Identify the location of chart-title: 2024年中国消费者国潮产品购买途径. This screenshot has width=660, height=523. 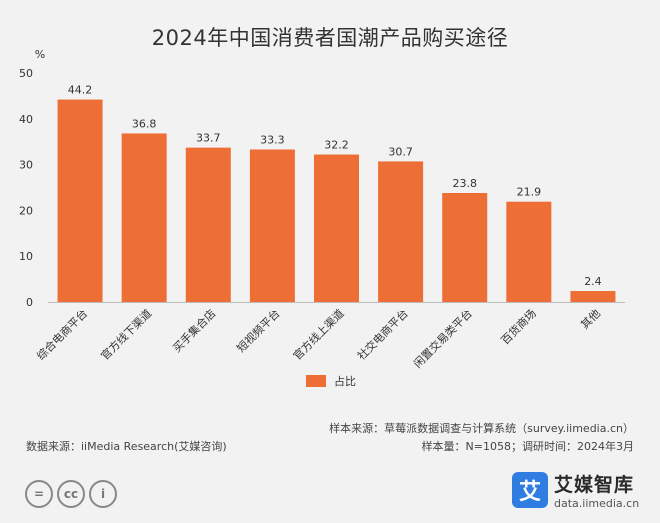
(330, 38).